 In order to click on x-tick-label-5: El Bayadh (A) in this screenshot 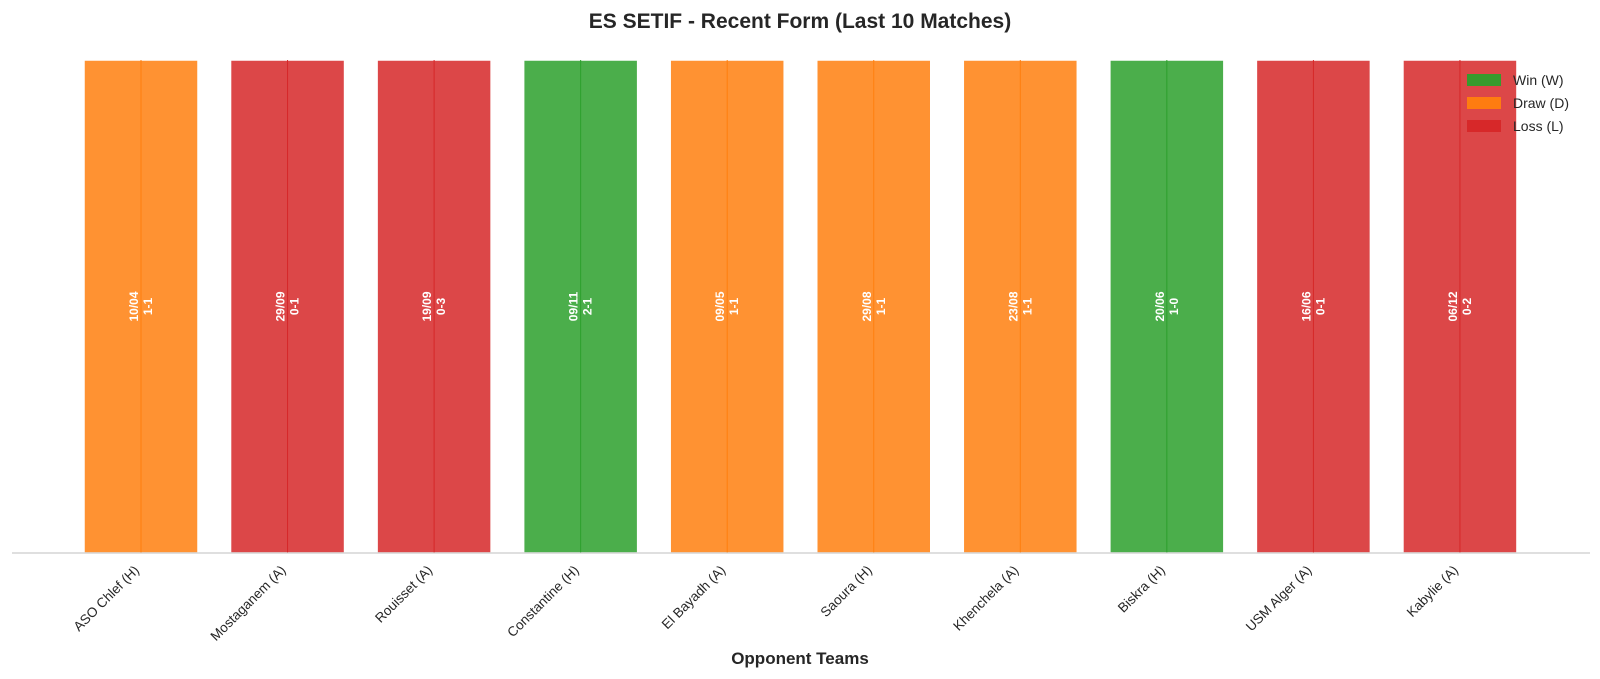, I will do `click(694, 598)`.